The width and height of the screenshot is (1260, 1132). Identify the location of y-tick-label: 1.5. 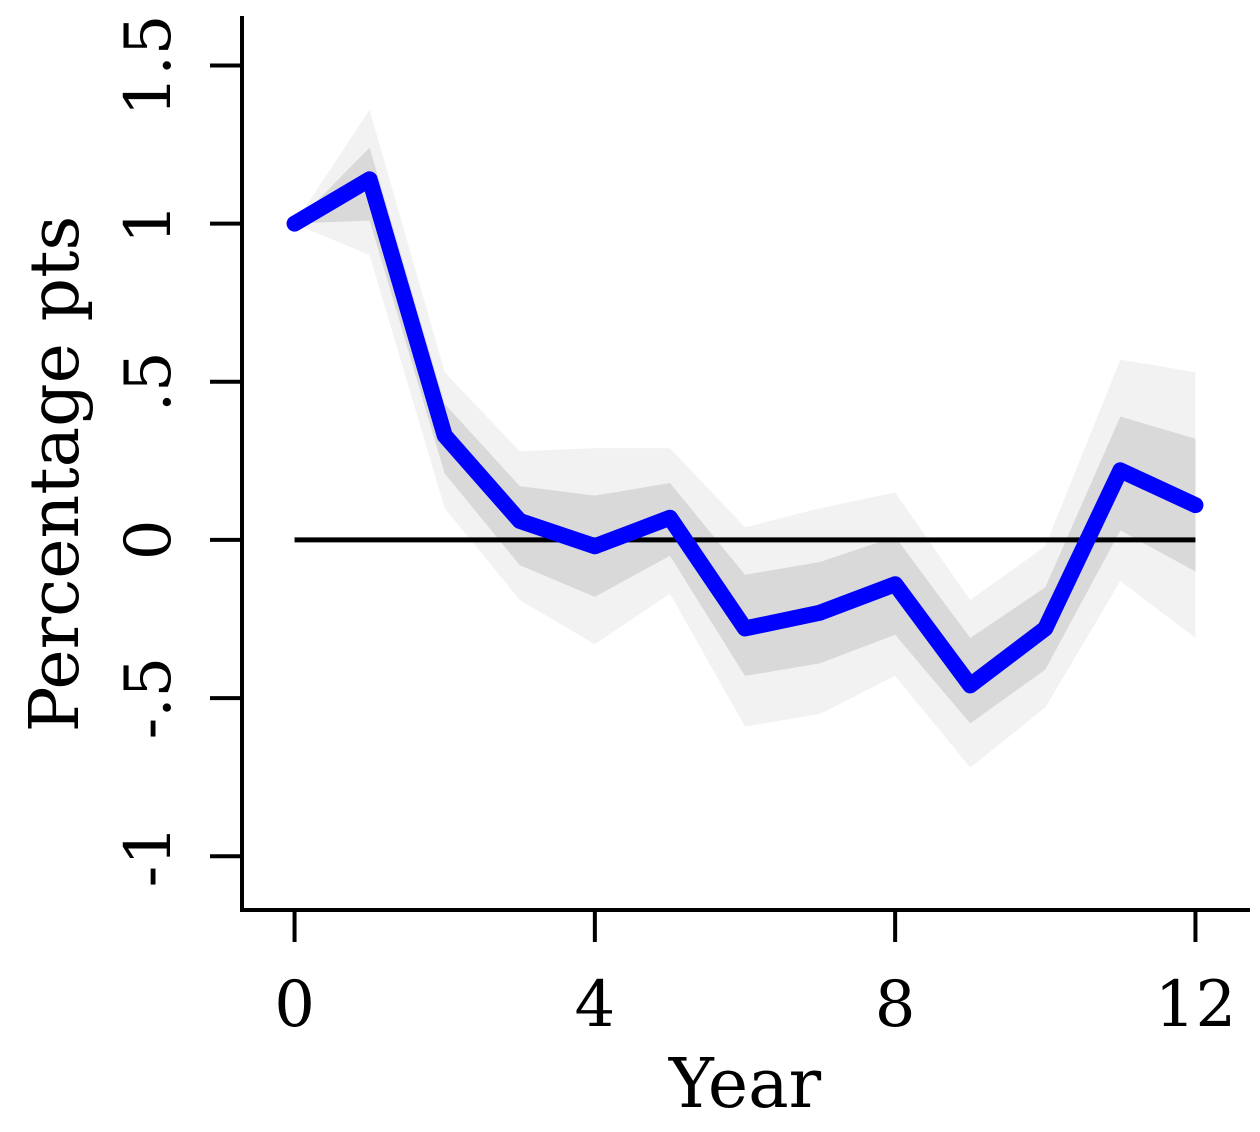
(149, 66).